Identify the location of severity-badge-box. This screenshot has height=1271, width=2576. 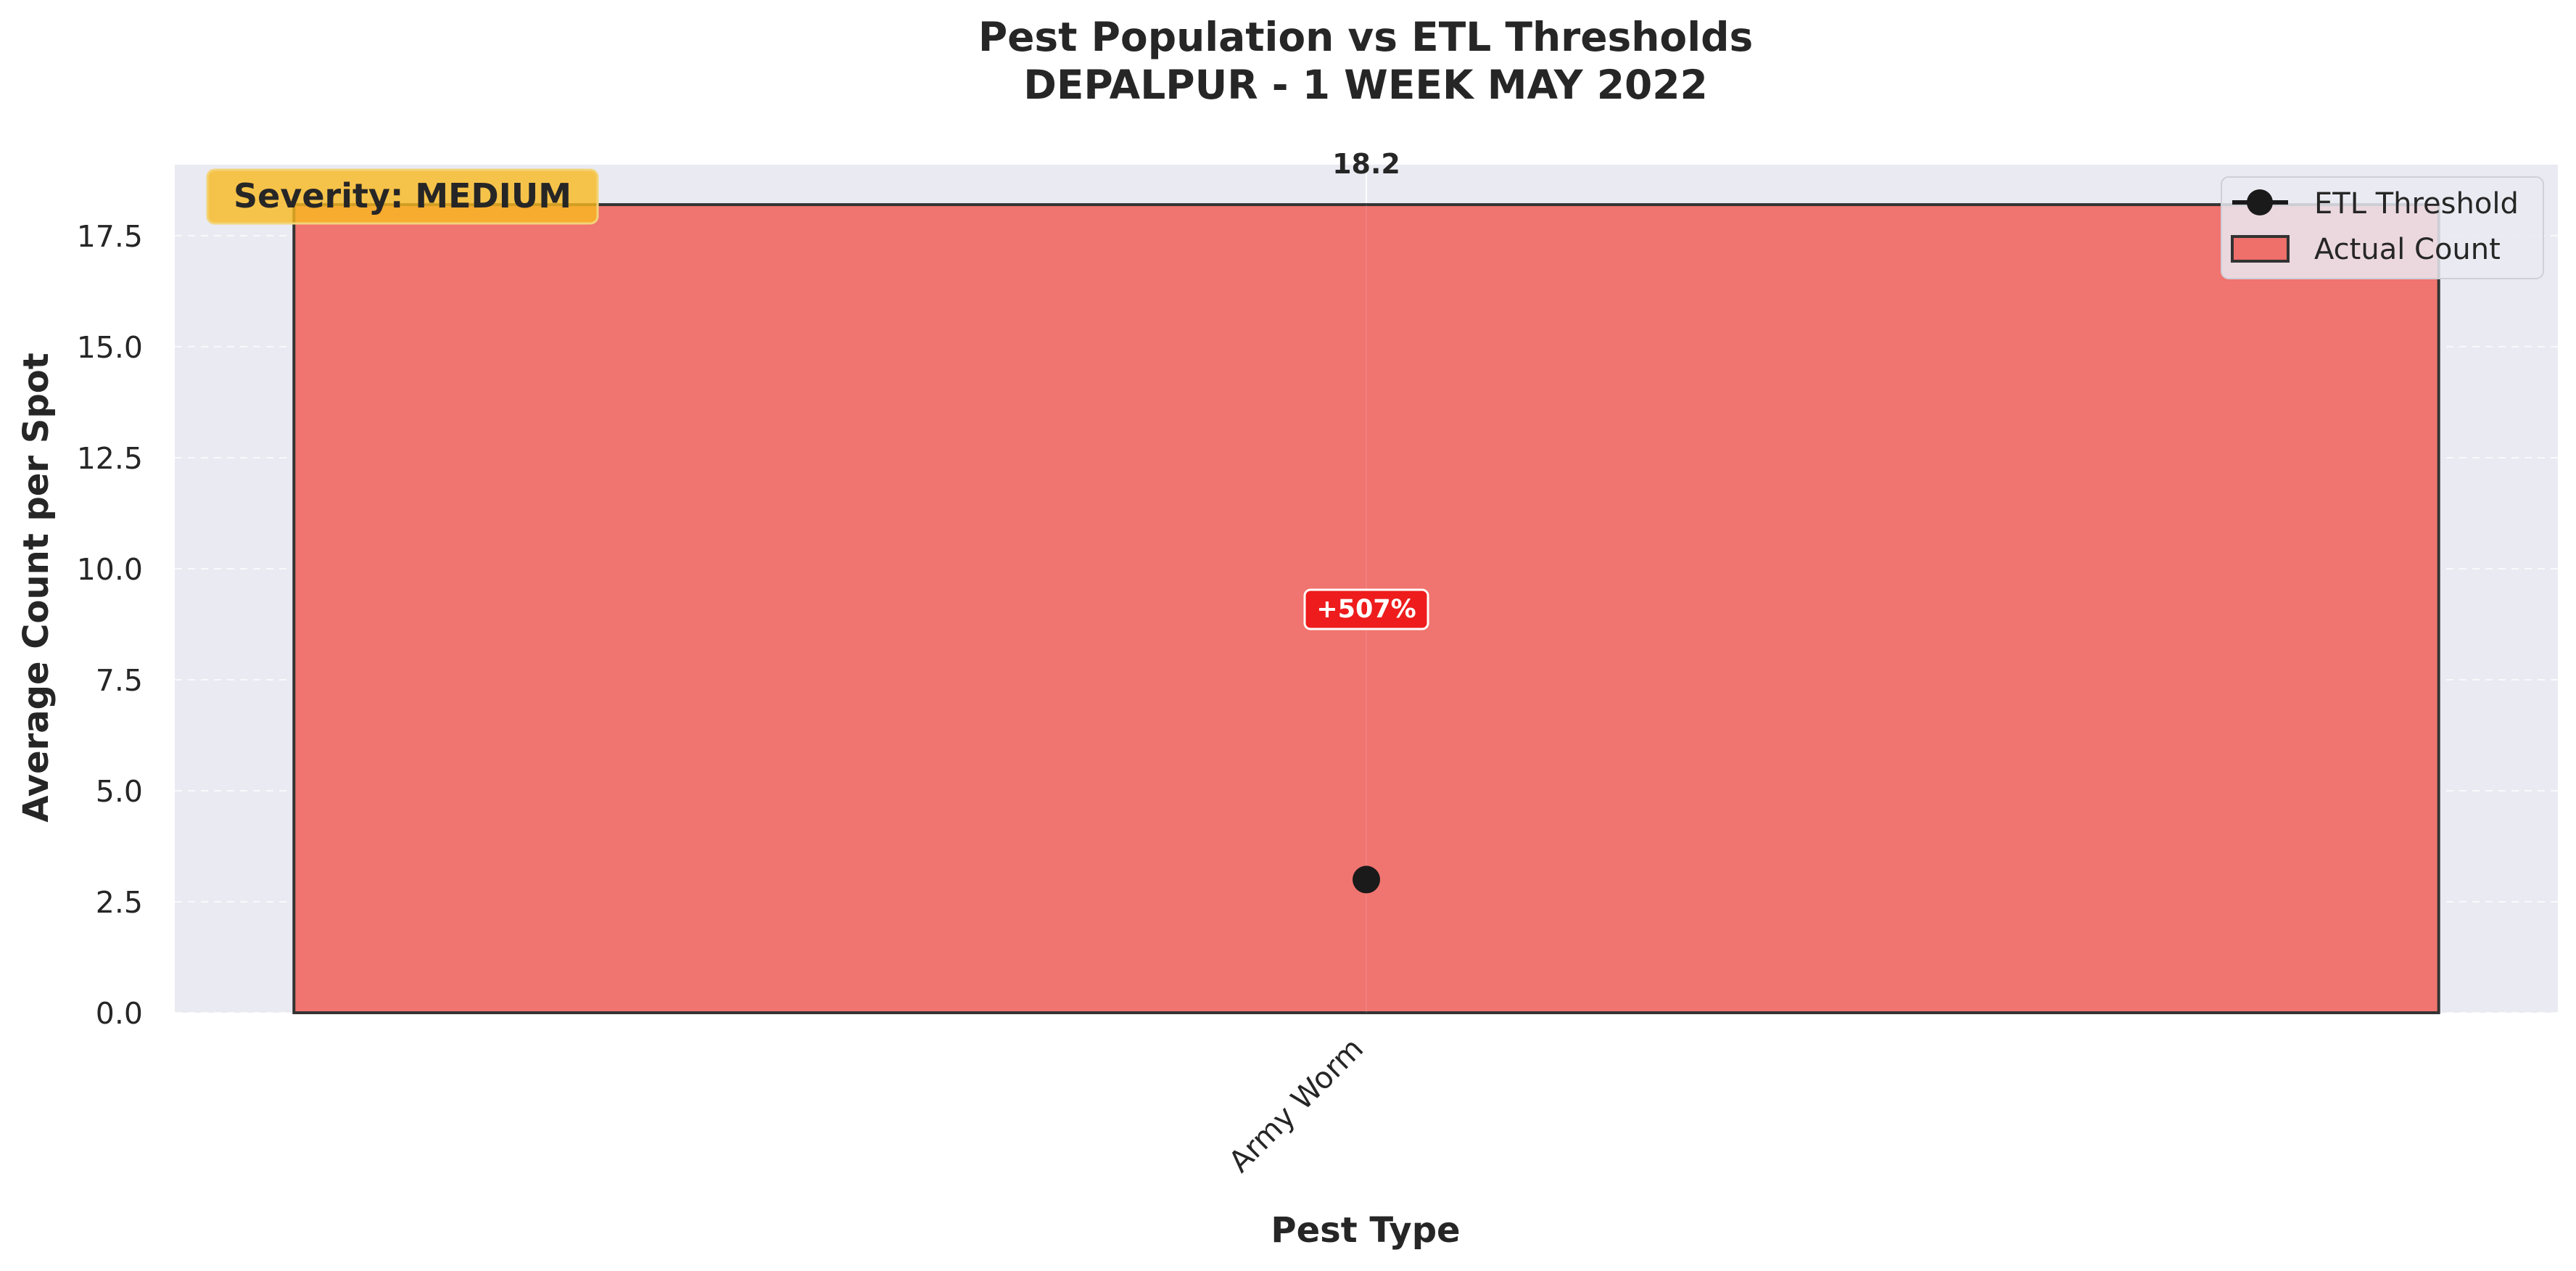
(402, 196).